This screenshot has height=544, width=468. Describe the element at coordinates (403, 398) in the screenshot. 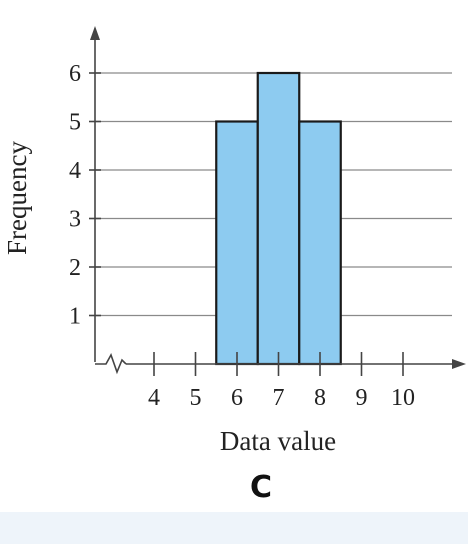

I see `x-tick-label: 10` at that location.